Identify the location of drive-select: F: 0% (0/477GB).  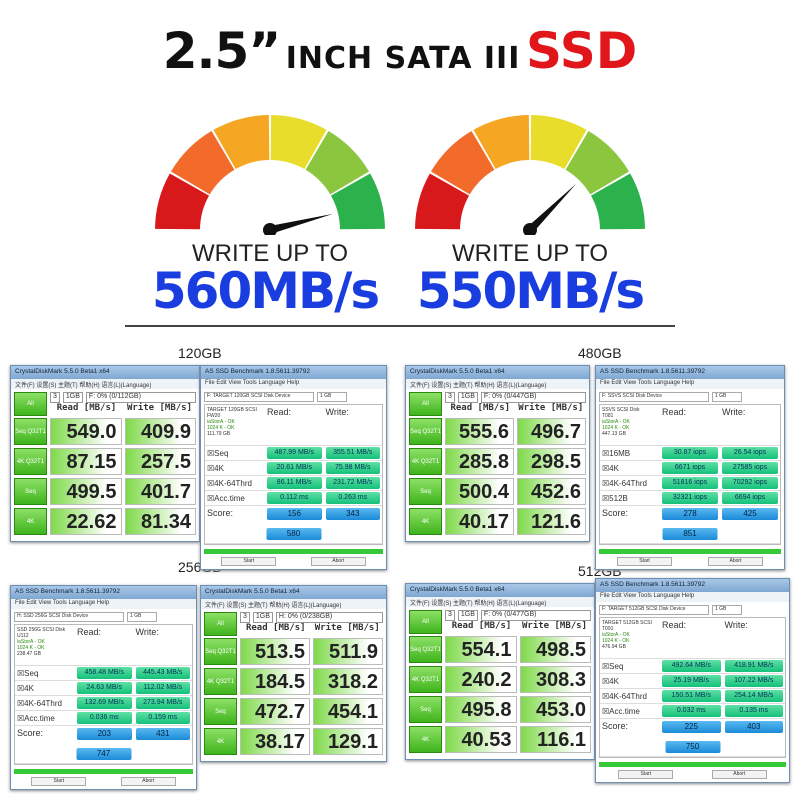
(535, 615).